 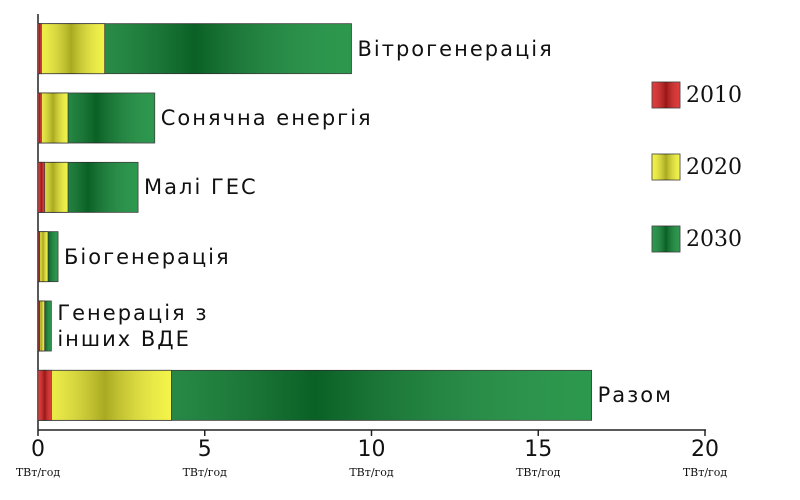 What do you see at coordinates (538, 449) in the screenshot?
I see `x-tick-label: 15` at bounding box center [538, 449].